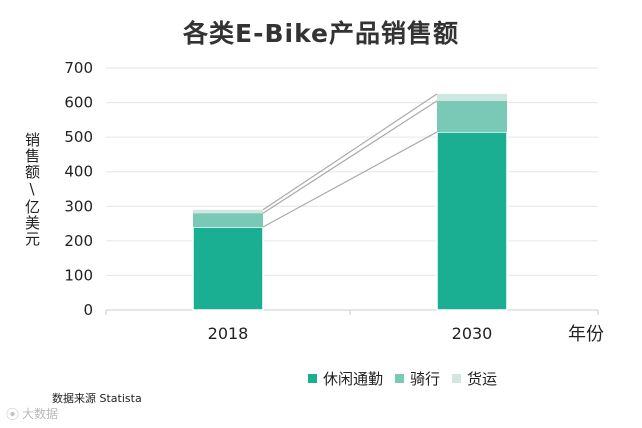 The height and width of the screenshot is (428, 642). I want to click on chart-title: 各类E-Bike产品销售额, so click(321, 33).